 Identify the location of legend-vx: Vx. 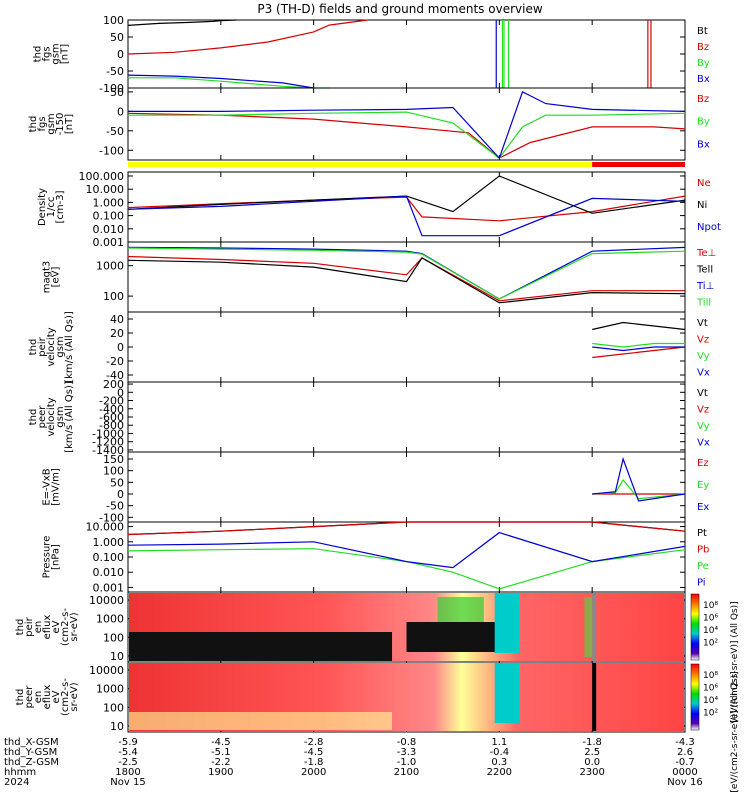
(703, 443).